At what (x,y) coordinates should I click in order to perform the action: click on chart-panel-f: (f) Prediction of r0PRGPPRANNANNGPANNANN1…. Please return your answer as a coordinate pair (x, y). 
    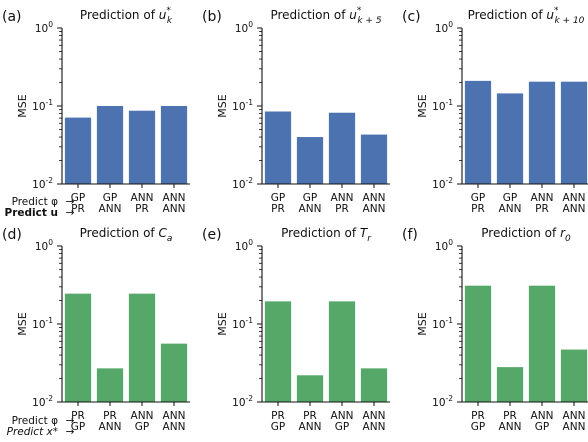
    Looking at the image, I should click on (495, 329).